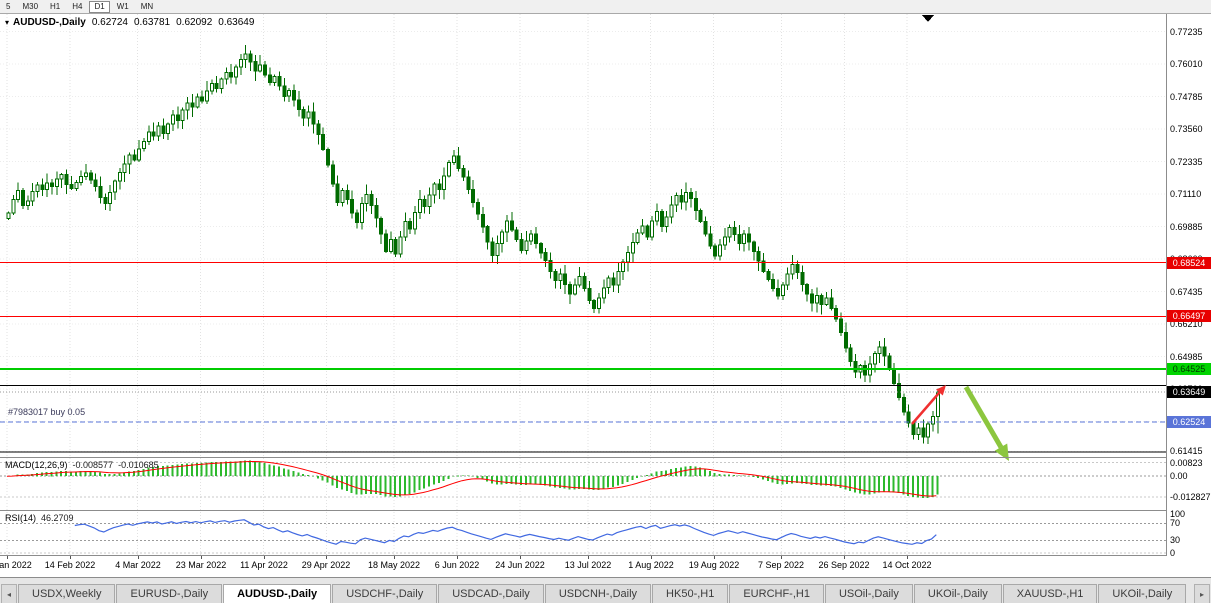  Describe the element at coordinates (1186, 161) in the screenshot. I see `price-axis-label: 0.72335` at that location.